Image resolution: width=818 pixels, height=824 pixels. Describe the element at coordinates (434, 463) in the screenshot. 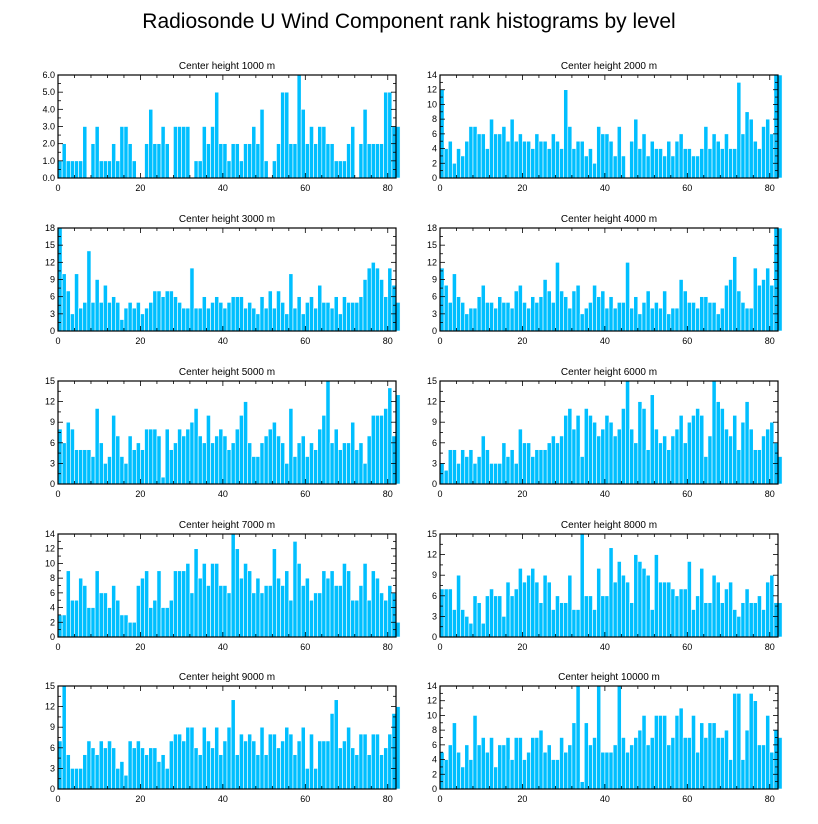

I see `y-tick-label: 3` at that location.